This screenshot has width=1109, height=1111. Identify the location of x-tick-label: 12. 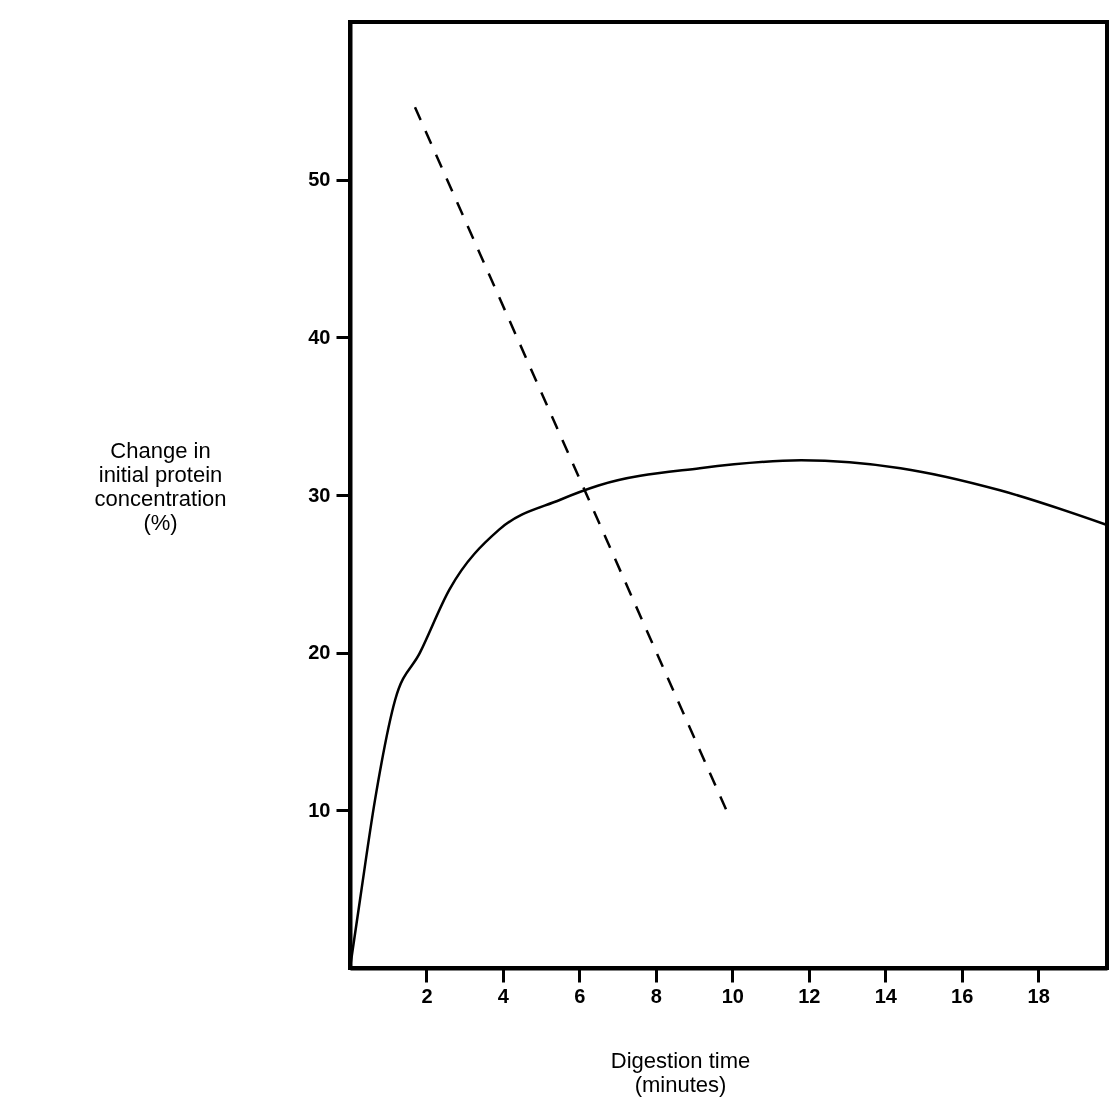
(809, 995).